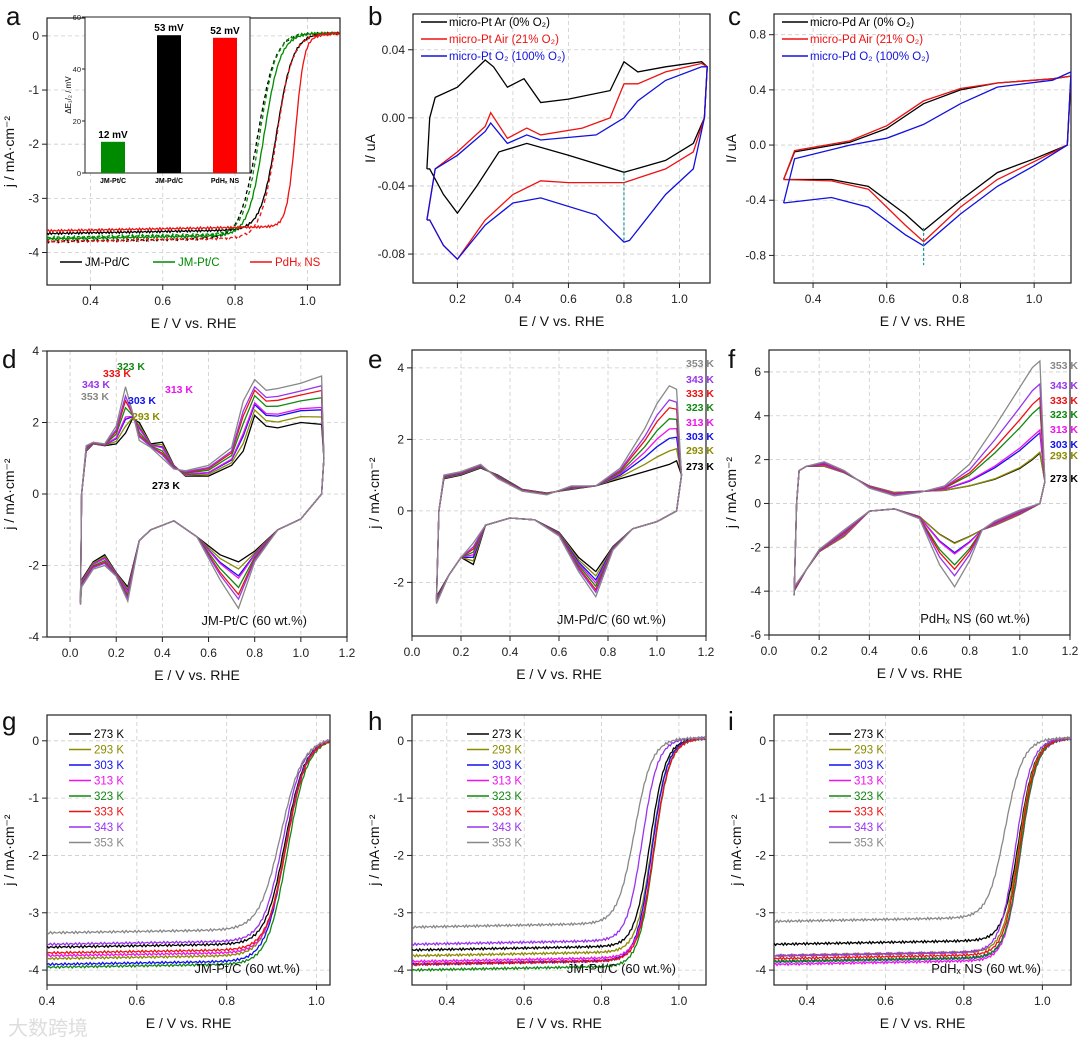 The width and height of the screenshot is (1080, 1050). Describe the element at coordinates (9, 359) in the screenshot. I see `panel-letter: d` at that location.